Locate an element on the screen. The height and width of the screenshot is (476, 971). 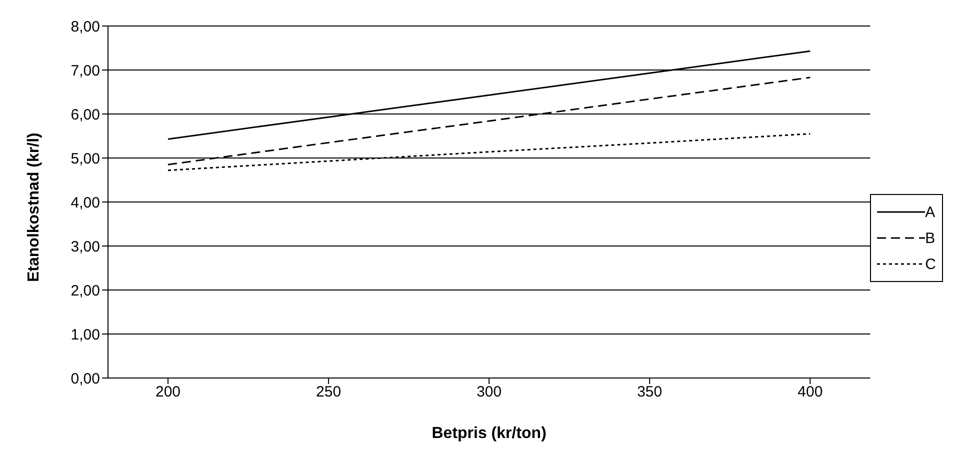
y-axis-title: Etanolkostnad (kr/l) is located at coordinates (34, 207).